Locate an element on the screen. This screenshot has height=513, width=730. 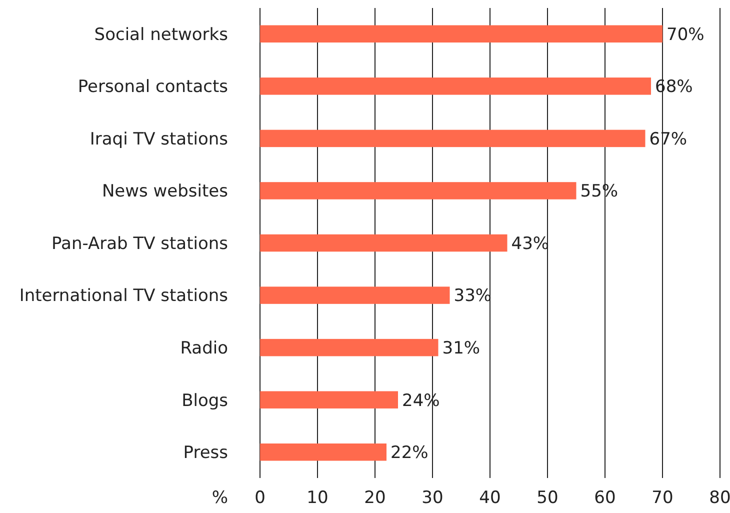
y-tick-label: Personal contacts is located at coordinates (153, 87).